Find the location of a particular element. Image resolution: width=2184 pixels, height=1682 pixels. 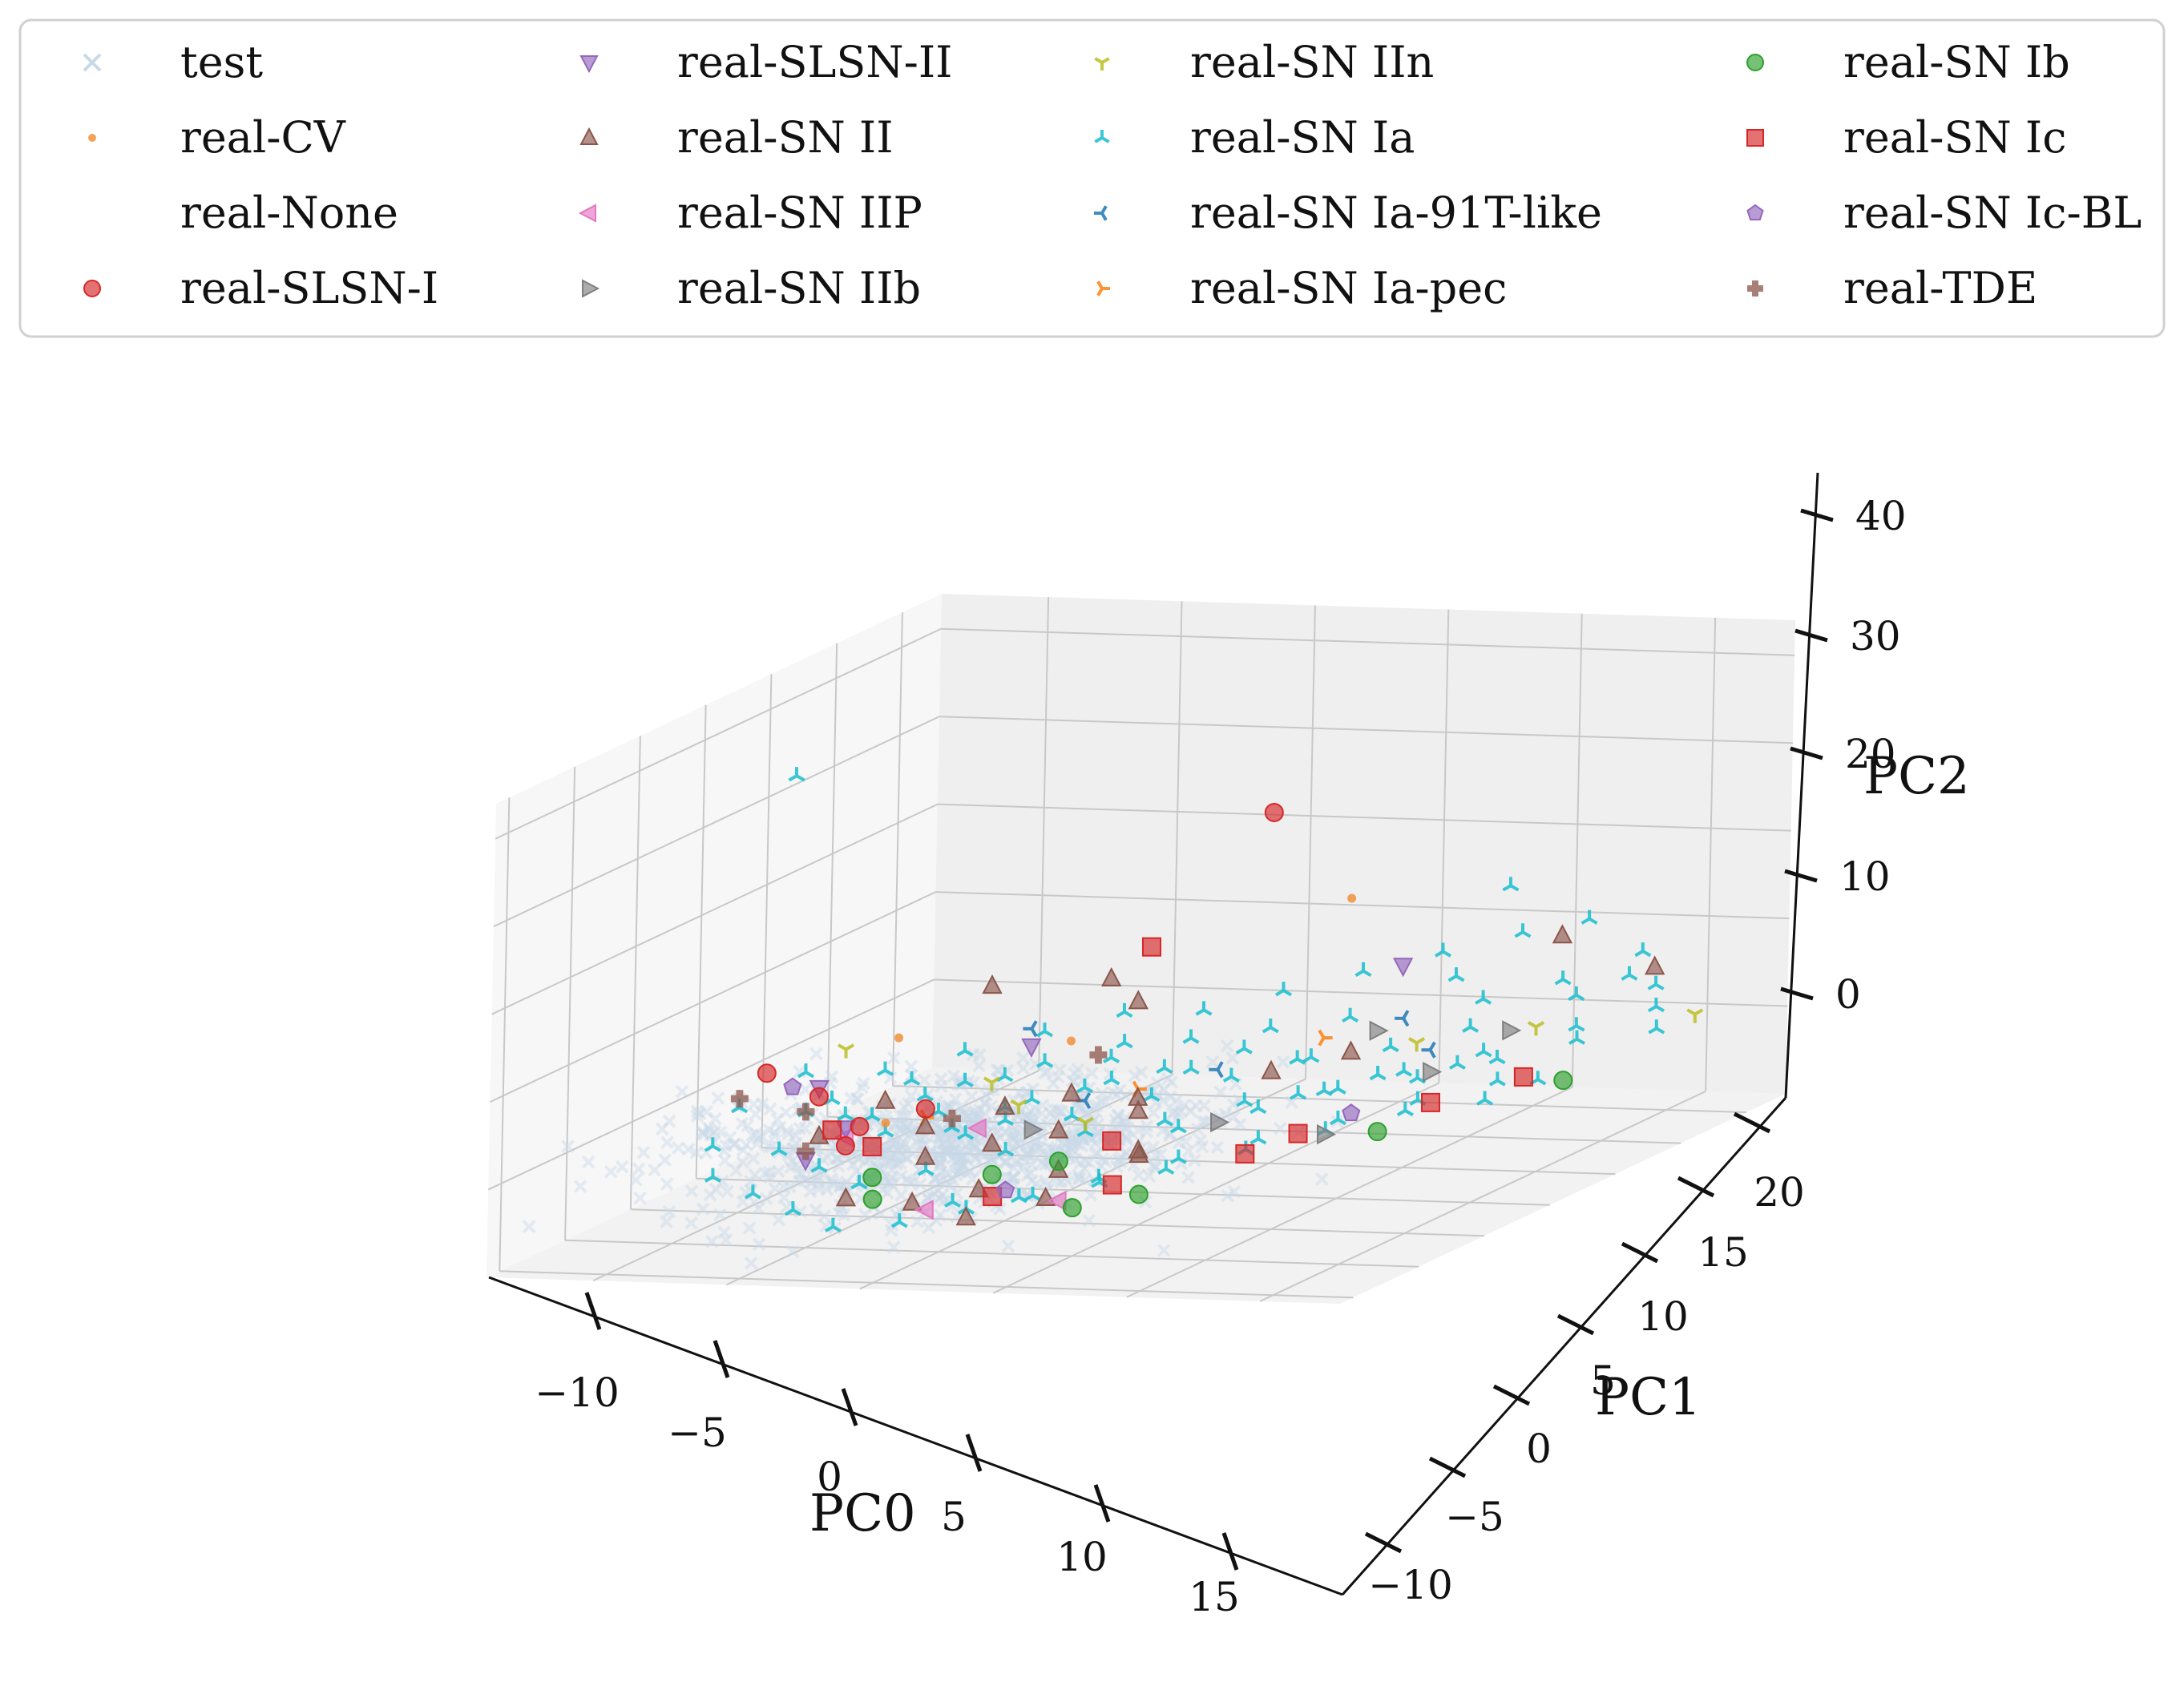

z-axis-title: PC2 is located at coordinates (1917, 776).